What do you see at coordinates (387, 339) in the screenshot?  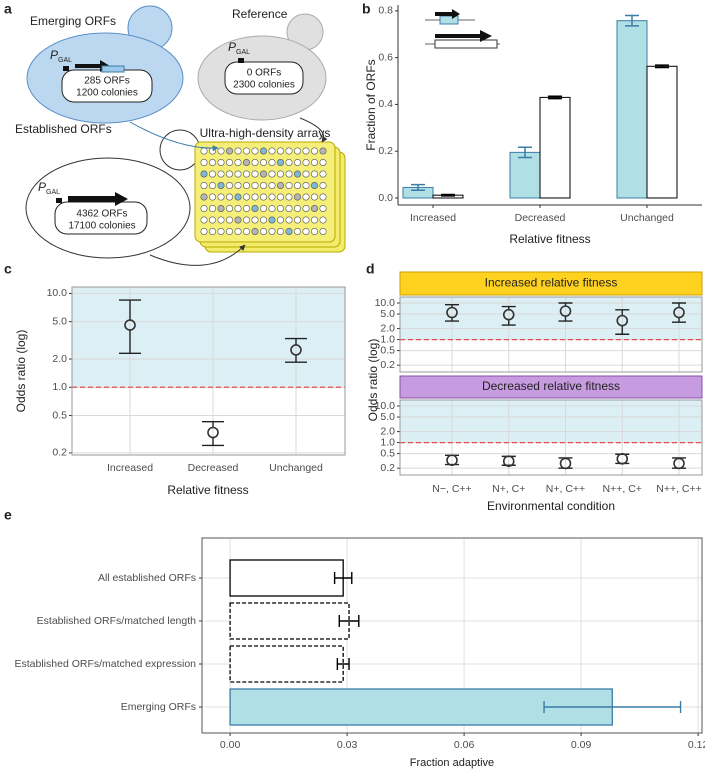 I see `y-tick-label: 1.0` at bounding box center [387, 339].